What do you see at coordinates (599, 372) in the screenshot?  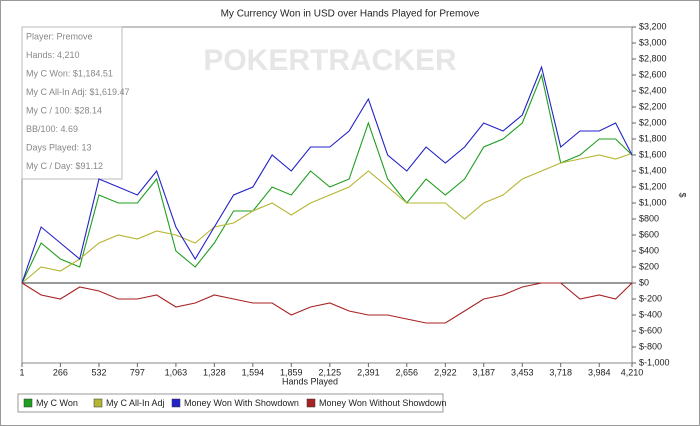 I see `x-tick-label: 3,984` at bounding box center [599, 372].